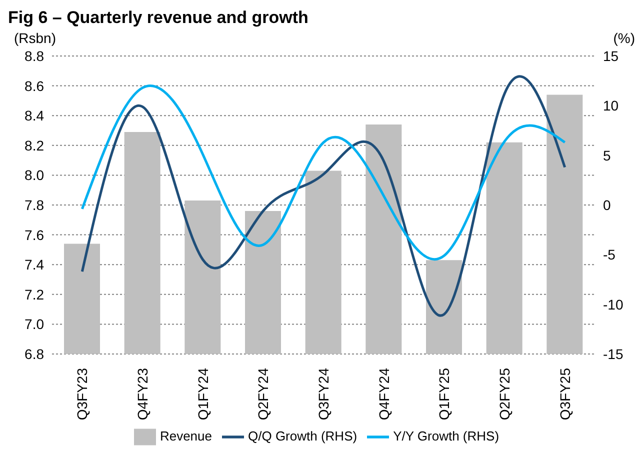 This screenshot has height=459, width=643. I want to click on y2-tick-label: 5, so click(607, 155).